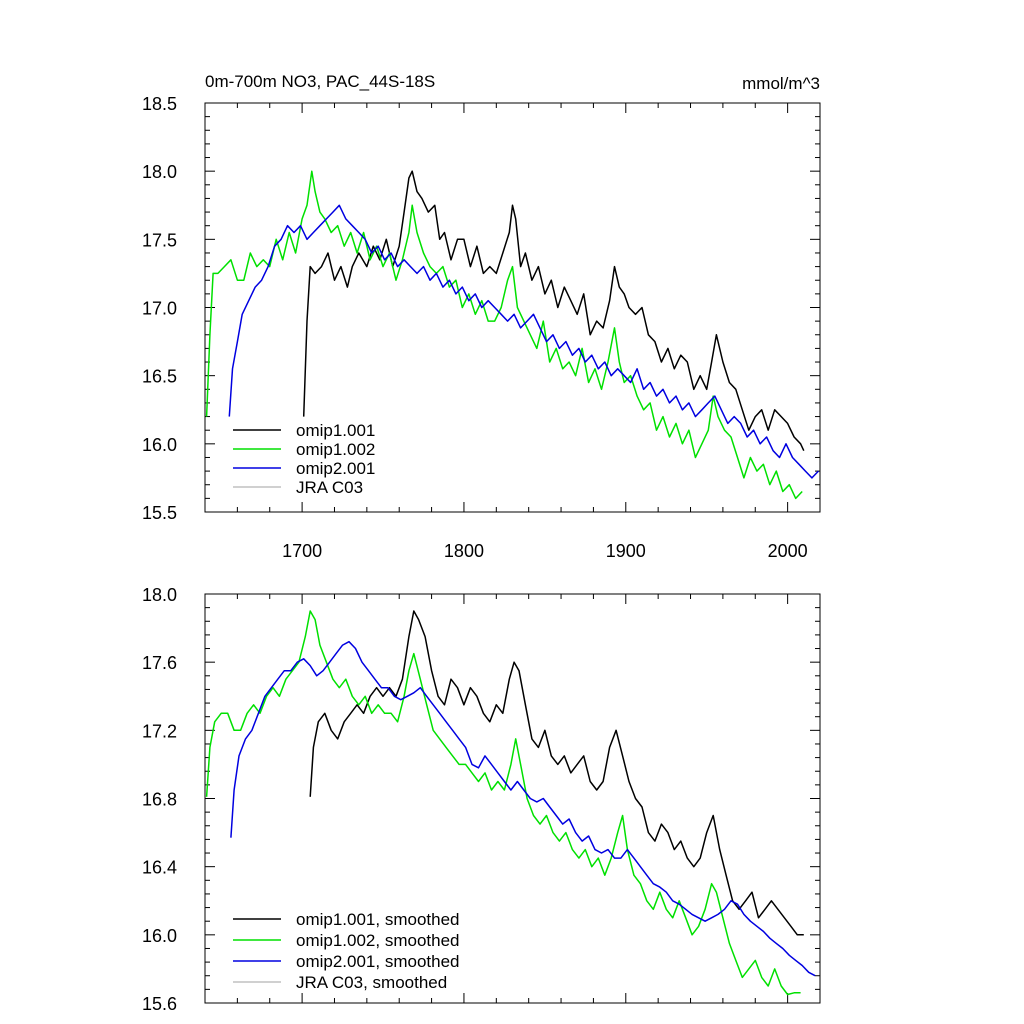 The height and width of the screenshot is (1024, 1024). I want to click on x-tick-label: 1900, so click(626, 551).